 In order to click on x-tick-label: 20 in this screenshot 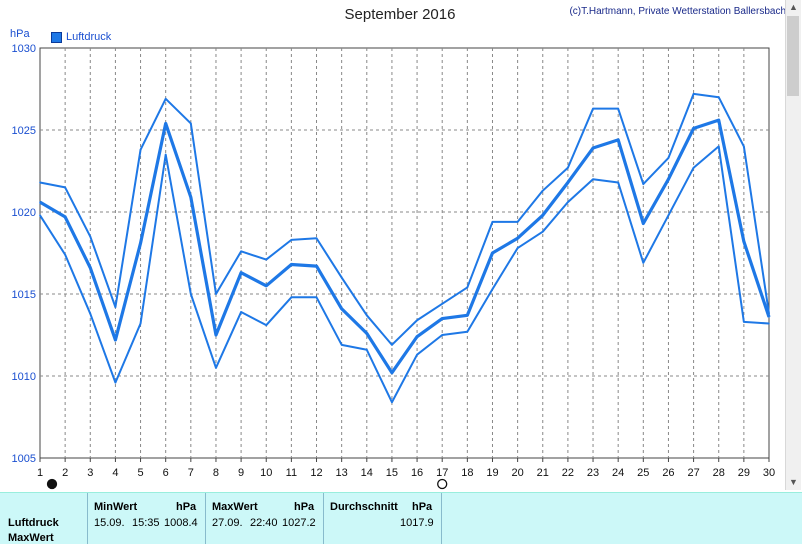, I will do `click(517, 473)`.